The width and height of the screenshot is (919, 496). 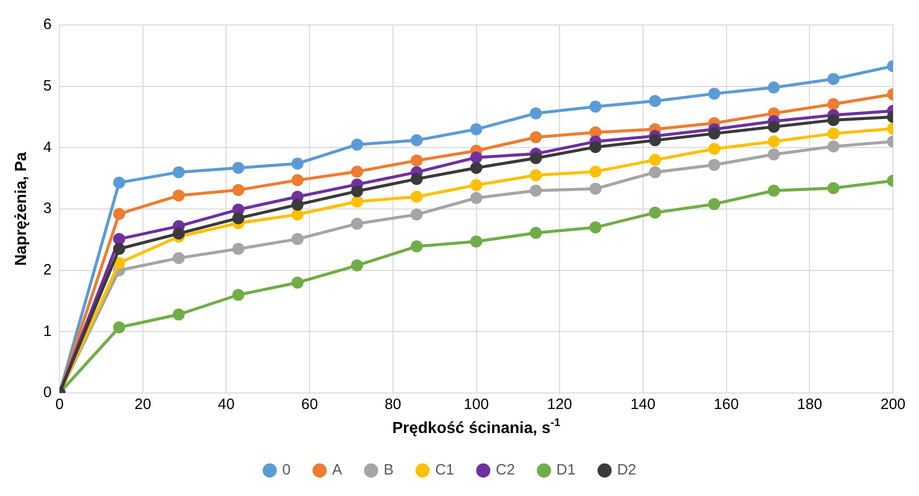 I want to click on legend-label: D1, so click(x=566, y=470).